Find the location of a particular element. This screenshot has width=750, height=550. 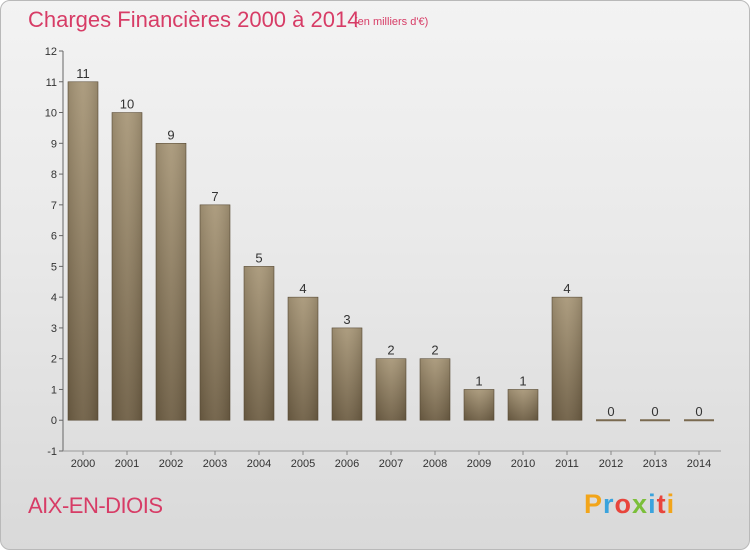

logo-letter: o is located at coordinates (623, 504).